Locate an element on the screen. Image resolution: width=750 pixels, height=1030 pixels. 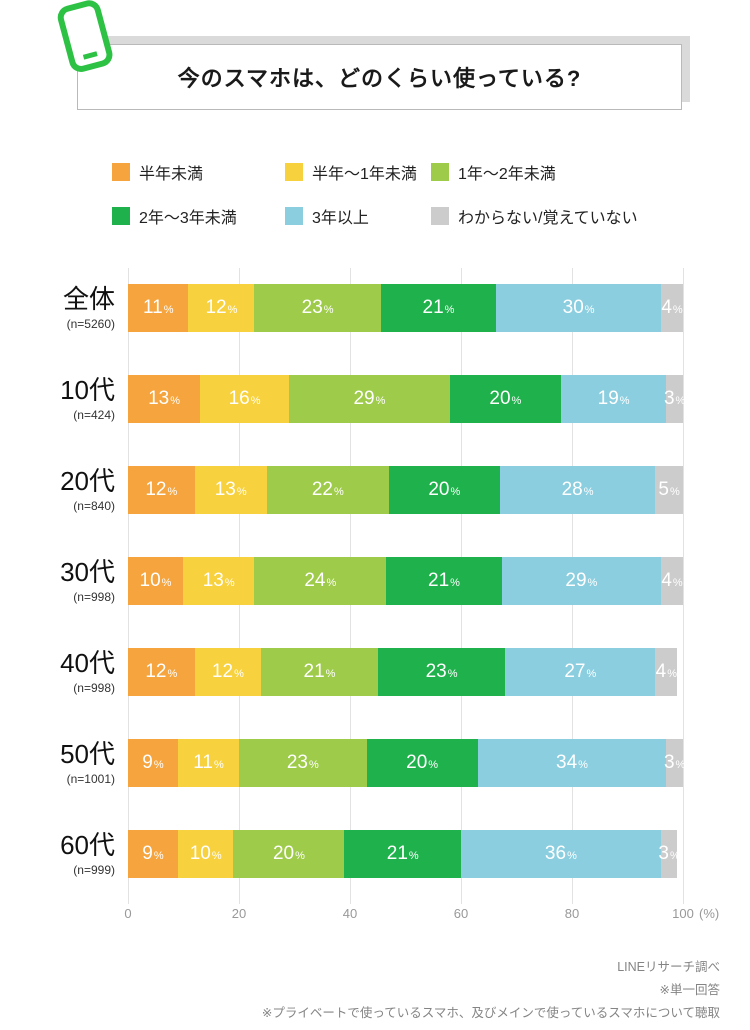
segment-value: 10% is located at coordinates (156, 581).